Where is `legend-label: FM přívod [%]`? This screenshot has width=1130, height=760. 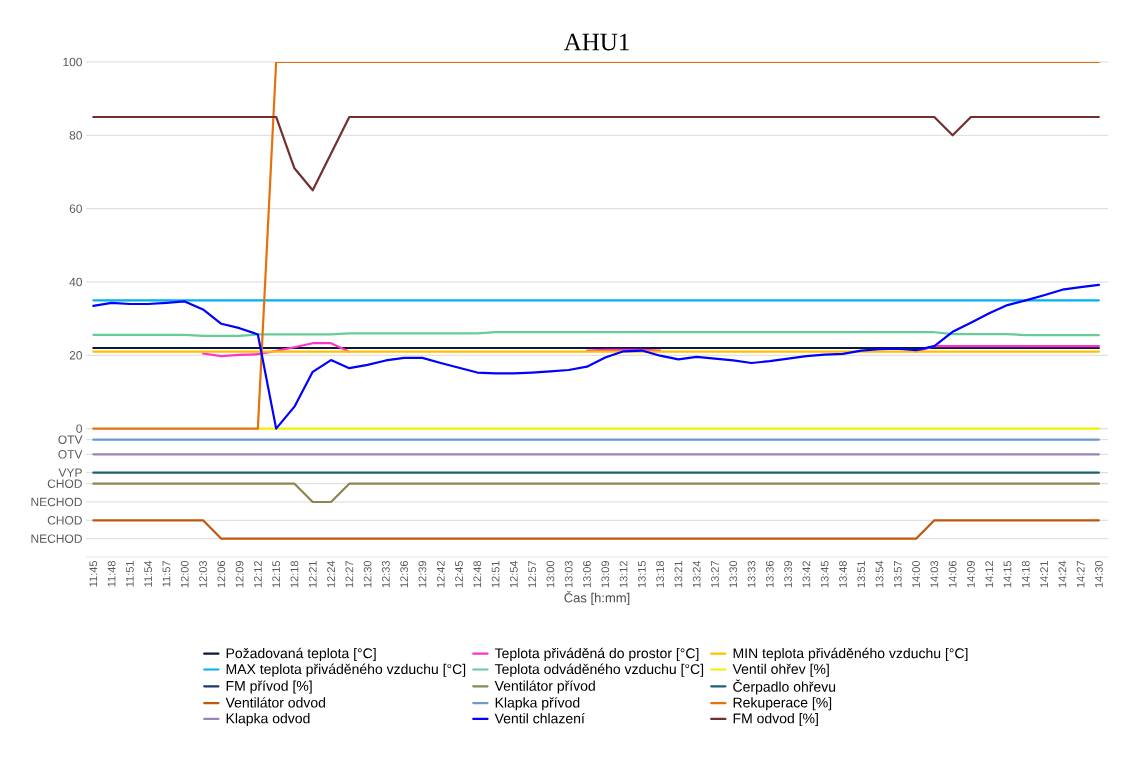 legend-label: FM přívod [%] is located at coordinates (269, 687).